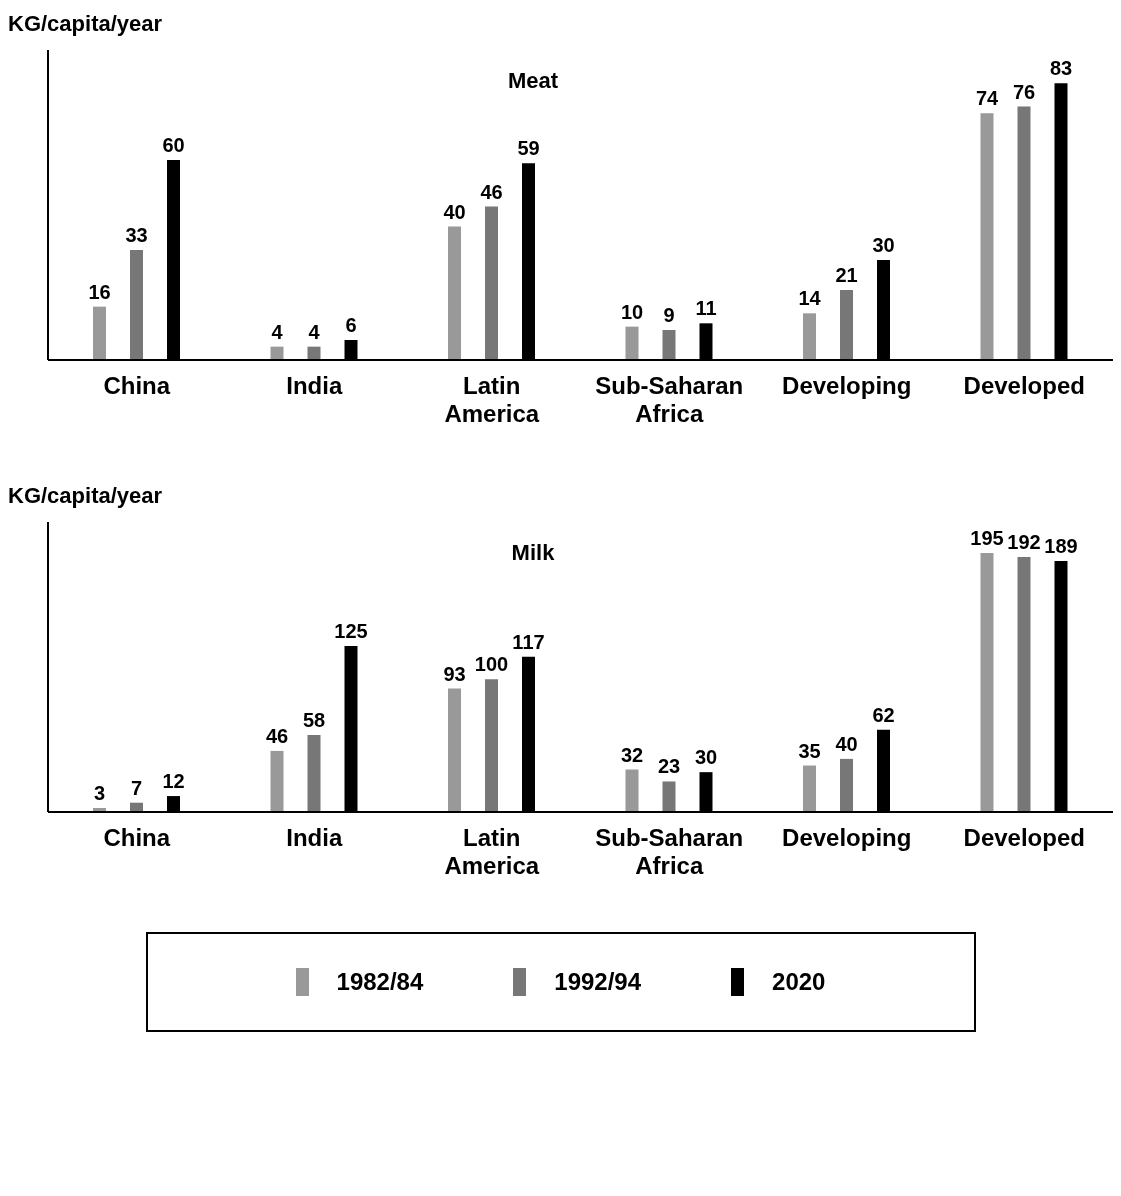 The height and width of the screenshot is (1196, 1121). What do you see at coordinates (669, 766) in the screenshot?
I see `data-label: 23` at bounding box center [669, 766].